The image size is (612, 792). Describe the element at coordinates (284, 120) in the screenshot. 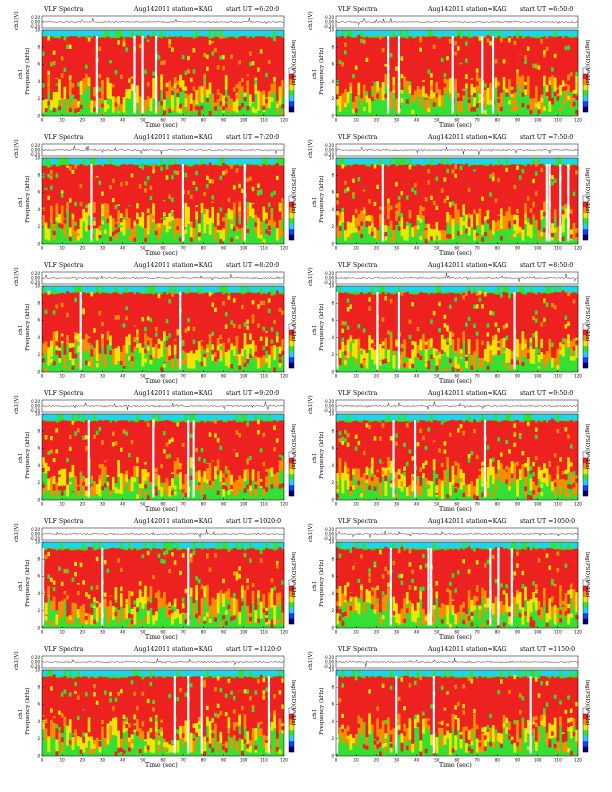

I see `time-tick-label: 120` at that location.